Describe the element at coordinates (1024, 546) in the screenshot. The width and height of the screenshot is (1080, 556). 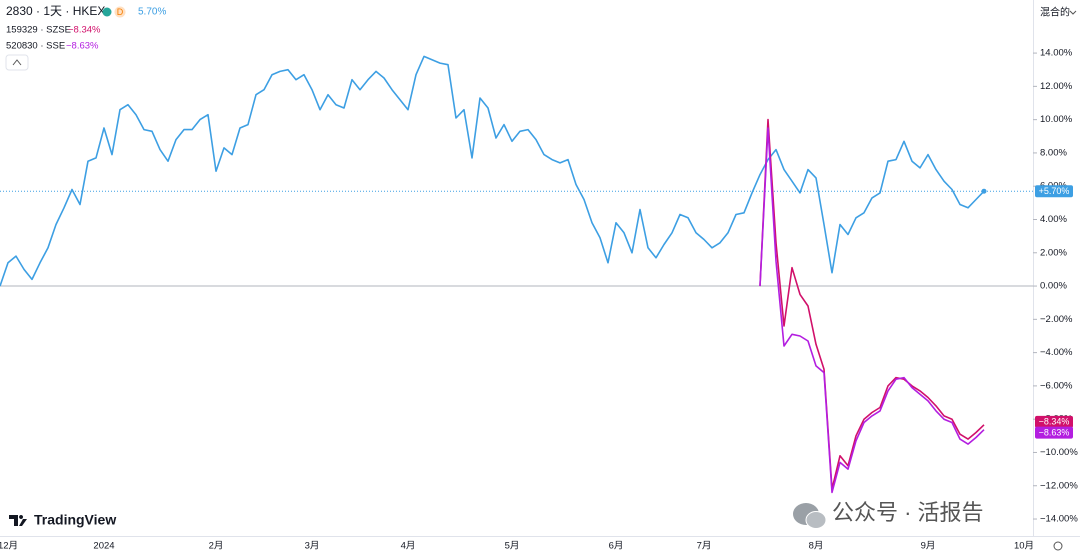
I see `x-tick-label: 10月` at that location.